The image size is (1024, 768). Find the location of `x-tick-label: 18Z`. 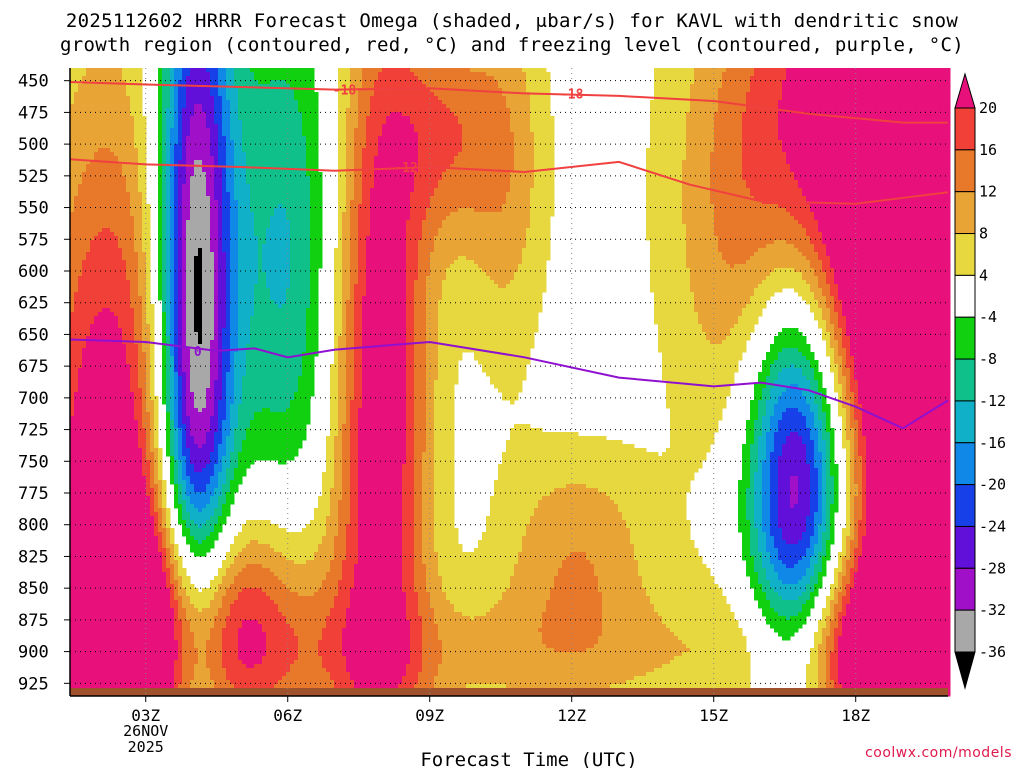

x-tick-label: 18Z is located at coordinates (855, 715).